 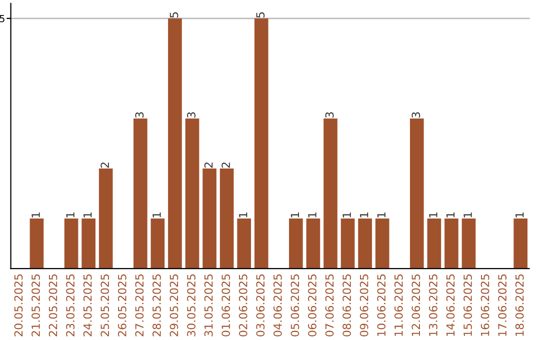 I want to click on x-tick-label: 01.06.2025, so click(x=226, y=305).